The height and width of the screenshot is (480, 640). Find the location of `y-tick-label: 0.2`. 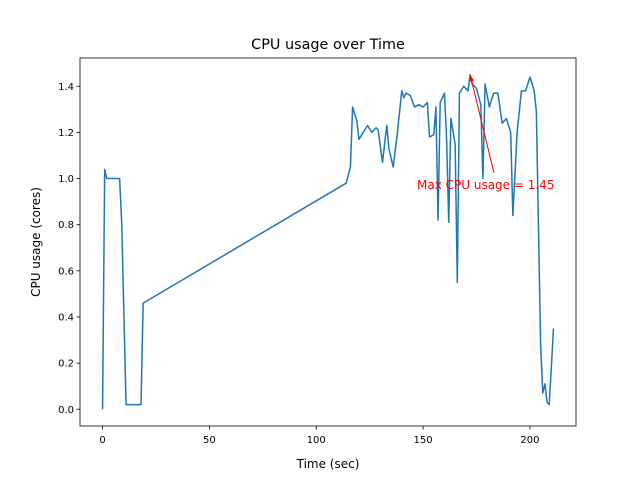

y-tick-label: 0.2 is located at coordinates (66, 364).